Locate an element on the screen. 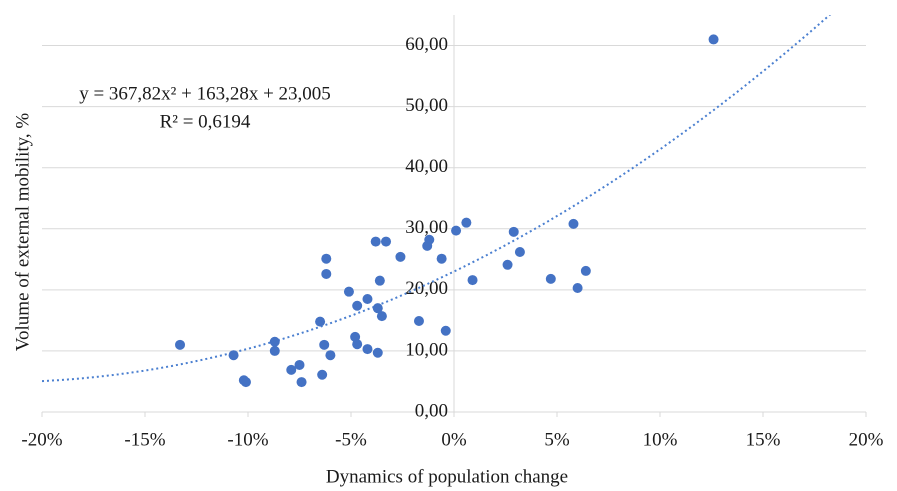  y-tick-label: 30,00 is located at coordinates (426, 227).